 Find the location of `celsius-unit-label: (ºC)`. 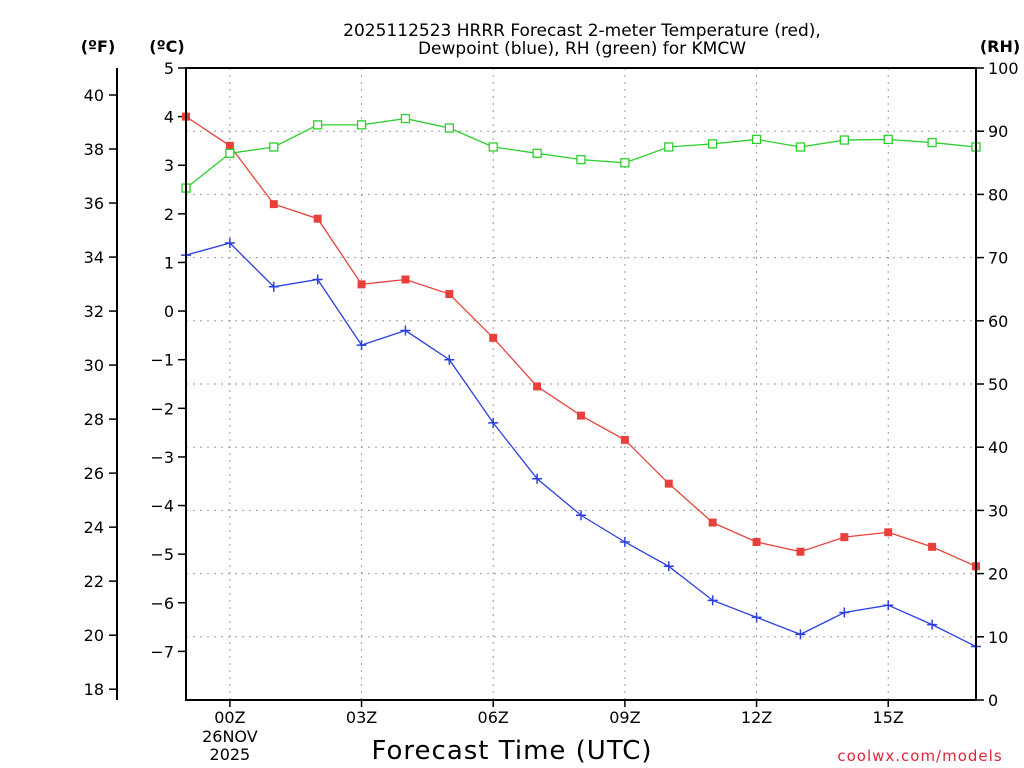

celsius-unit-label: (ºC) is located at coordinates (166, 46).